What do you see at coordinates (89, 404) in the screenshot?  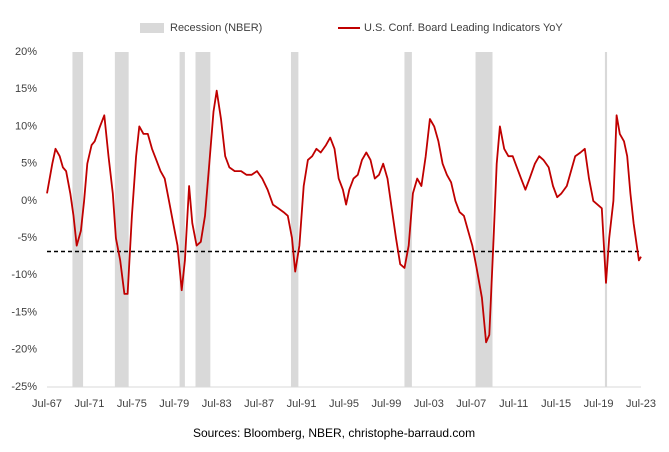 I see `x-tick-label: Jul-71` at bounding box center [89, 404].